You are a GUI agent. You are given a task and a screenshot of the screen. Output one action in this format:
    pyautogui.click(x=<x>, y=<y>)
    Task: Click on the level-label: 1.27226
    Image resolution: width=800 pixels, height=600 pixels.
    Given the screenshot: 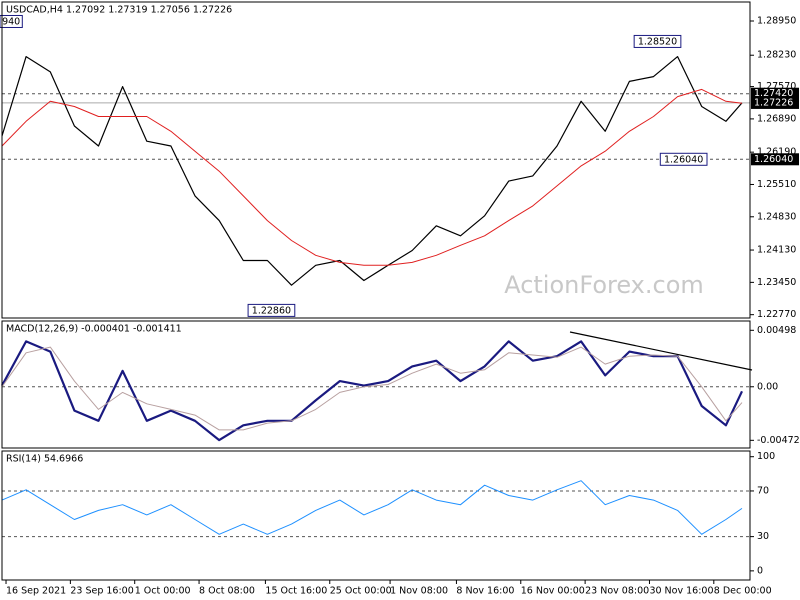 What is the action you would take?
    pyautogui.click(x=773, y=102)
    